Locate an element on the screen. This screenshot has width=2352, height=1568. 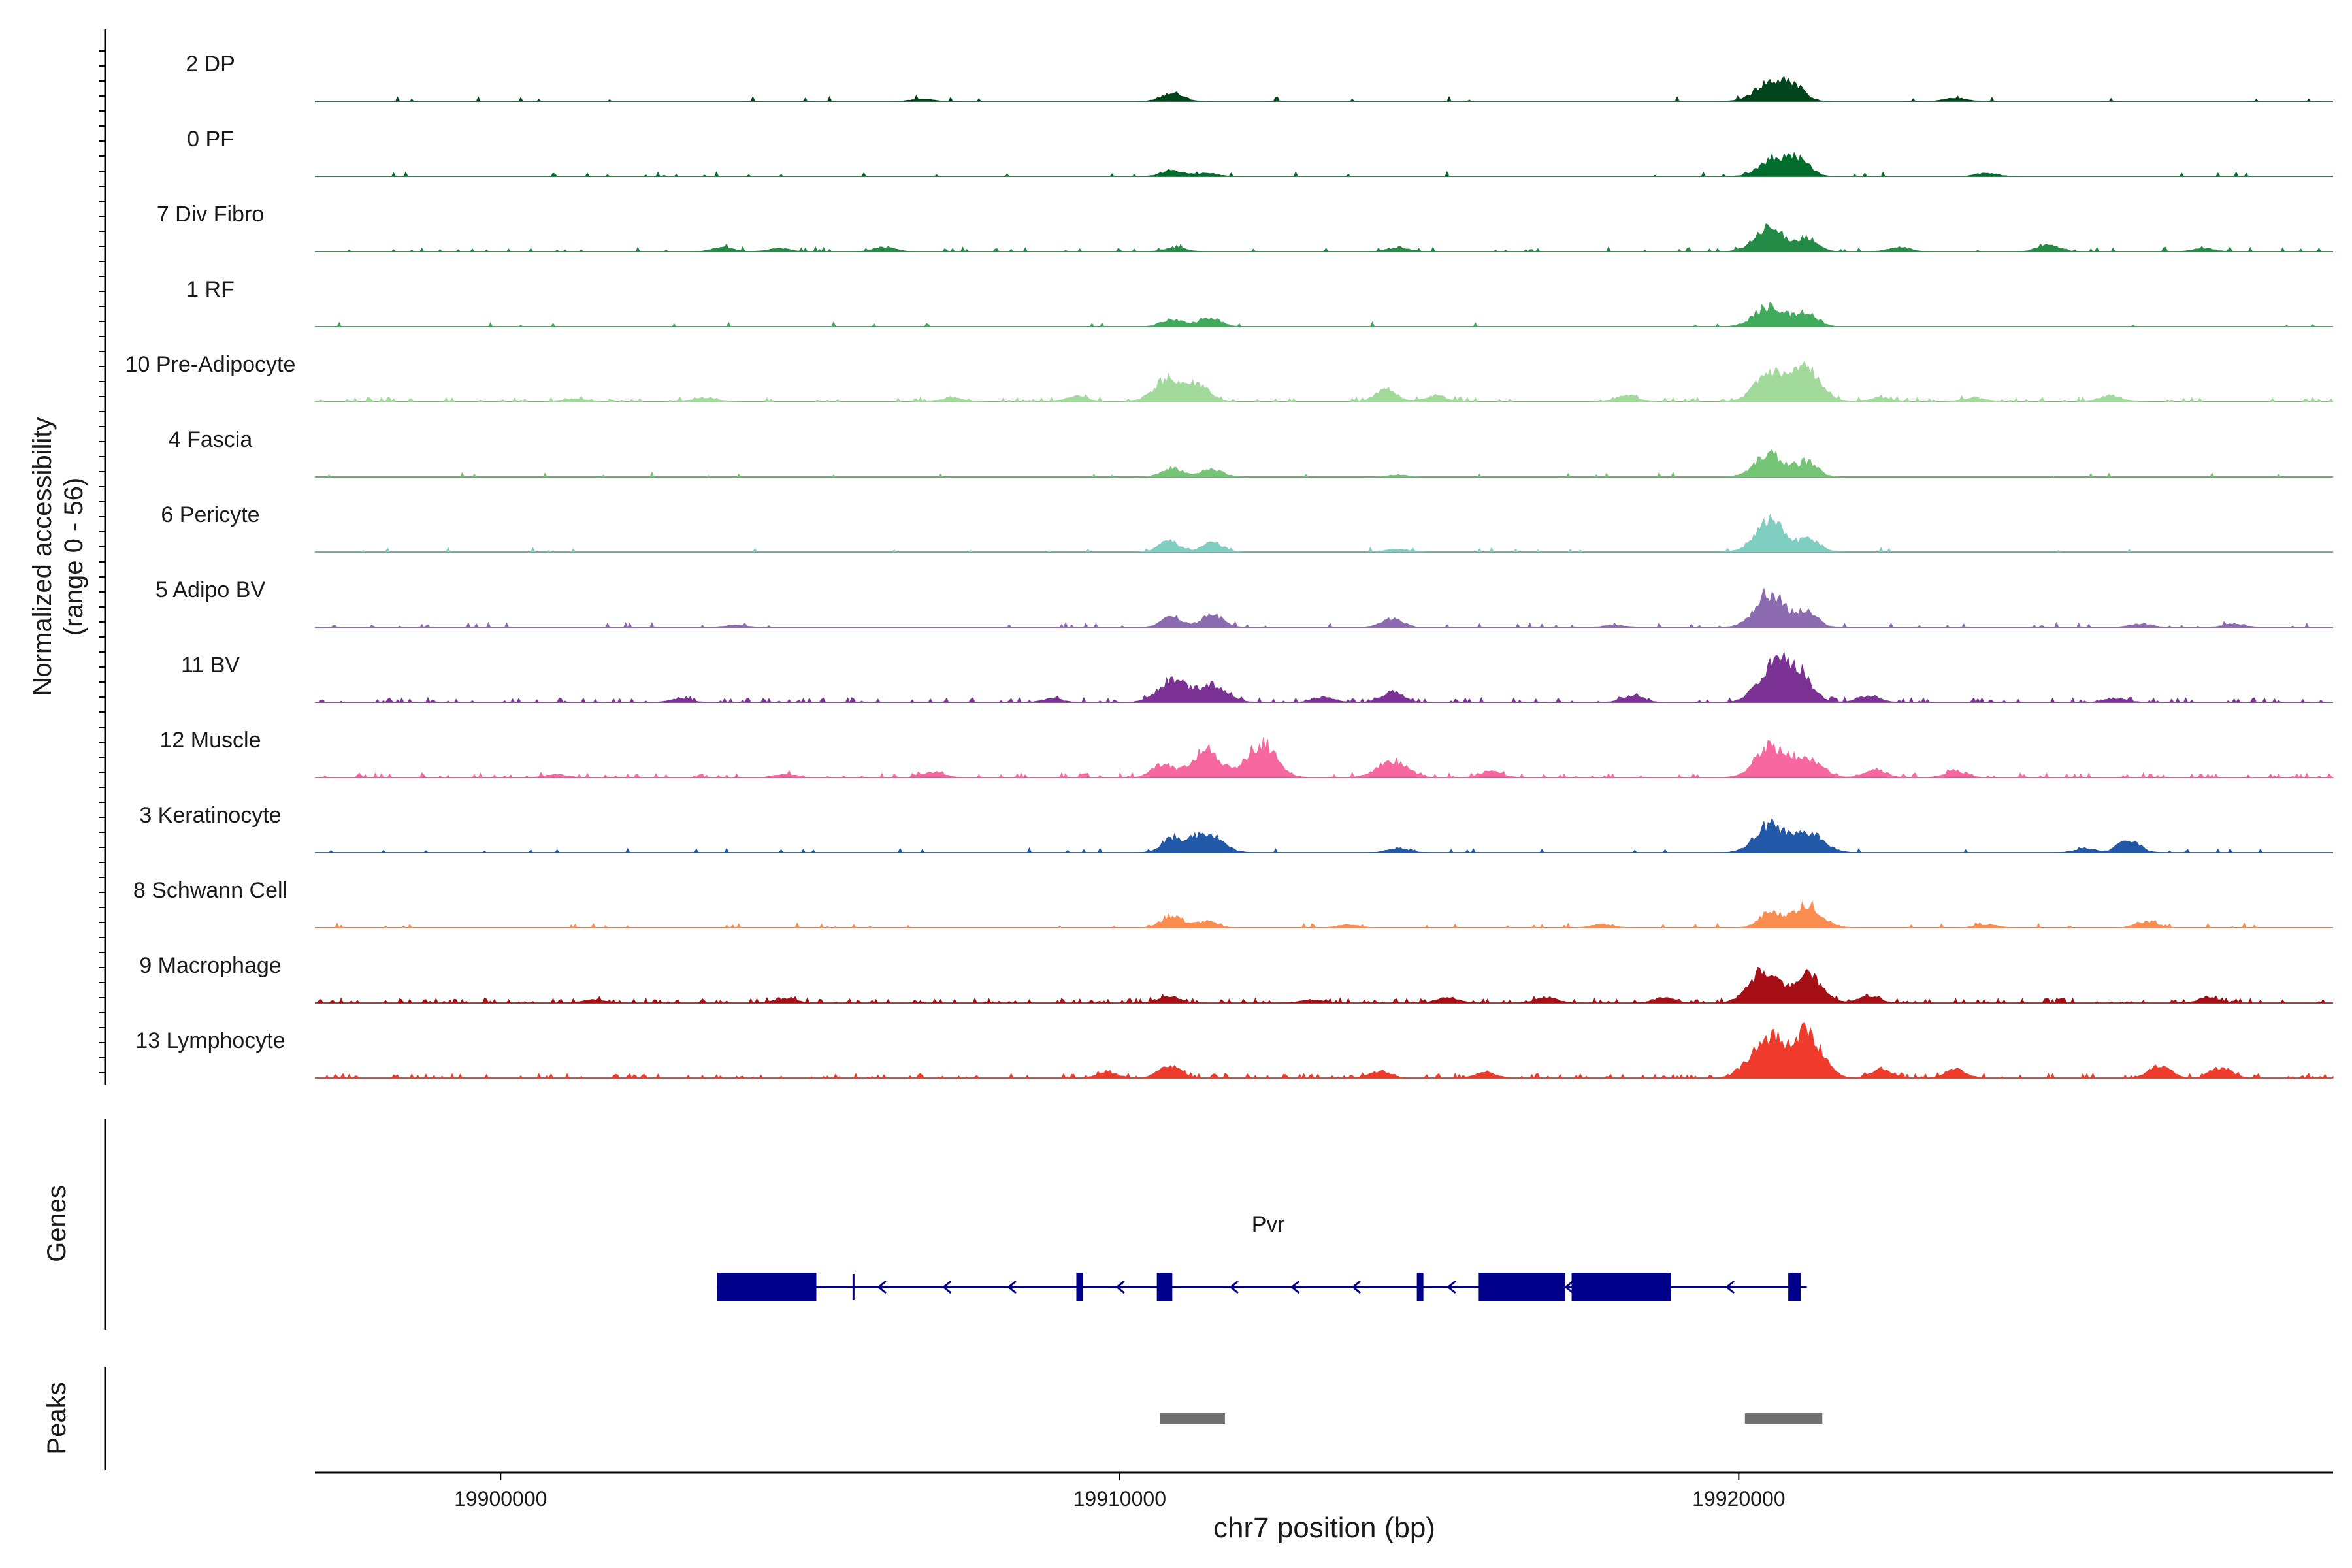
track-label: 7 Div Fibro is located at coordinates (210, 214).